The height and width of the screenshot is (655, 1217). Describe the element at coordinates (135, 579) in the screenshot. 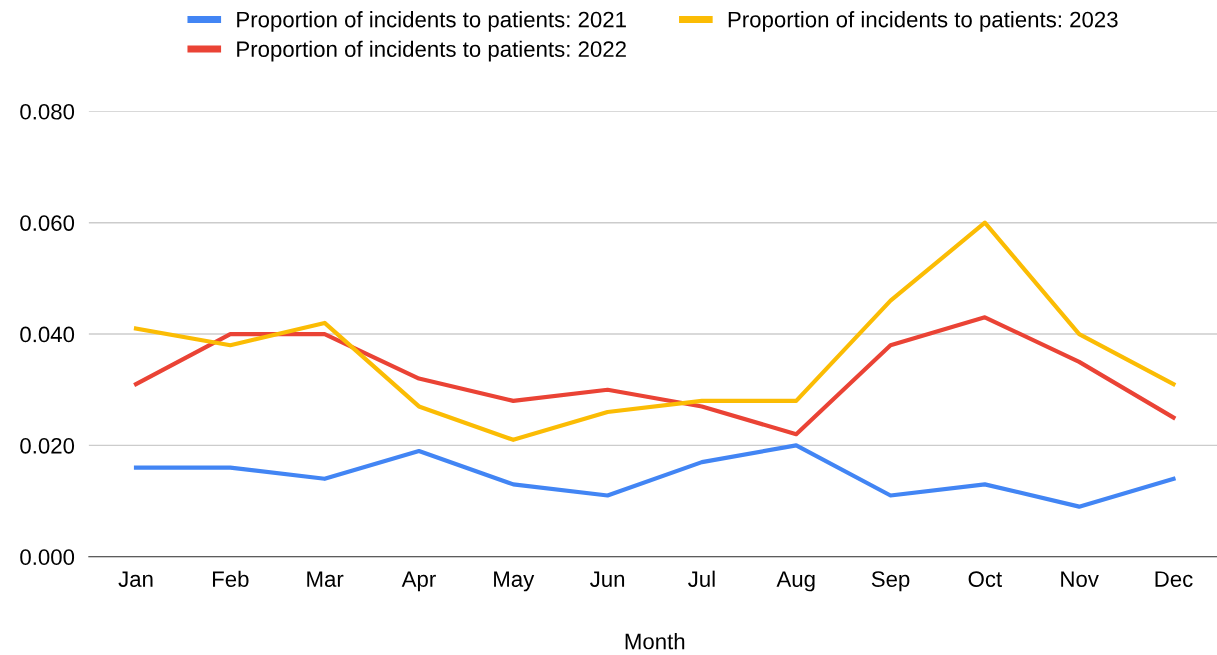

I see `x-tick-label: Jan` at that location.